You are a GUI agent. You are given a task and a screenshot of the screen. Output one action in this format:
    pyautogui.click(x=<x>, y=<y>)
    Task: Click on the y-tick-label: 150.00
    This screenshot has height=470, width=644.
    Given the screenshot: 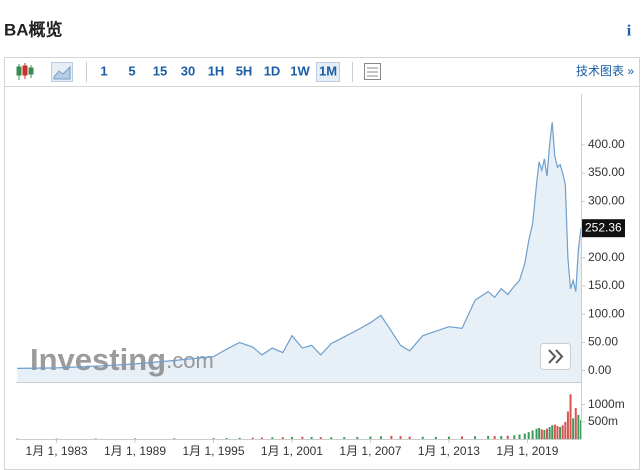 What is the action you would take?
    pyautogui.click(x=606, y=285)
    